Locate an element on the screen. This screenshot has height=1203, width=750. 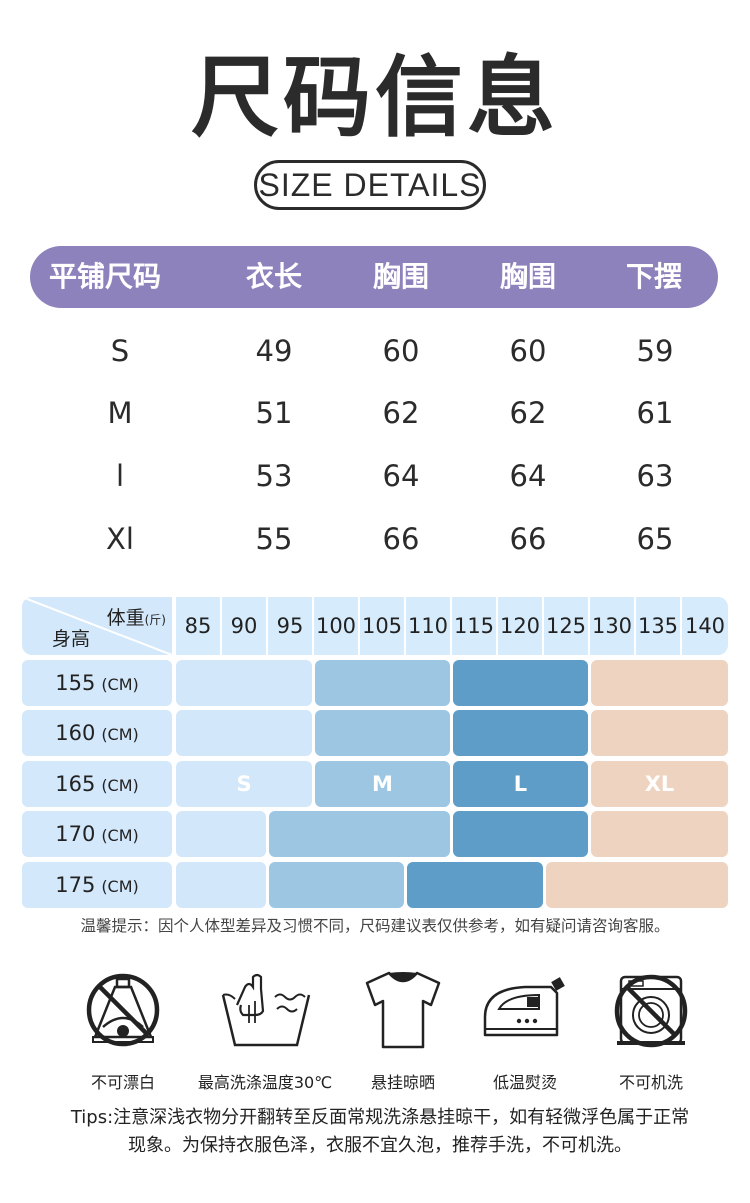
care-label: 最高洗涤温度30℃ is located at coordinates (265, 1082).